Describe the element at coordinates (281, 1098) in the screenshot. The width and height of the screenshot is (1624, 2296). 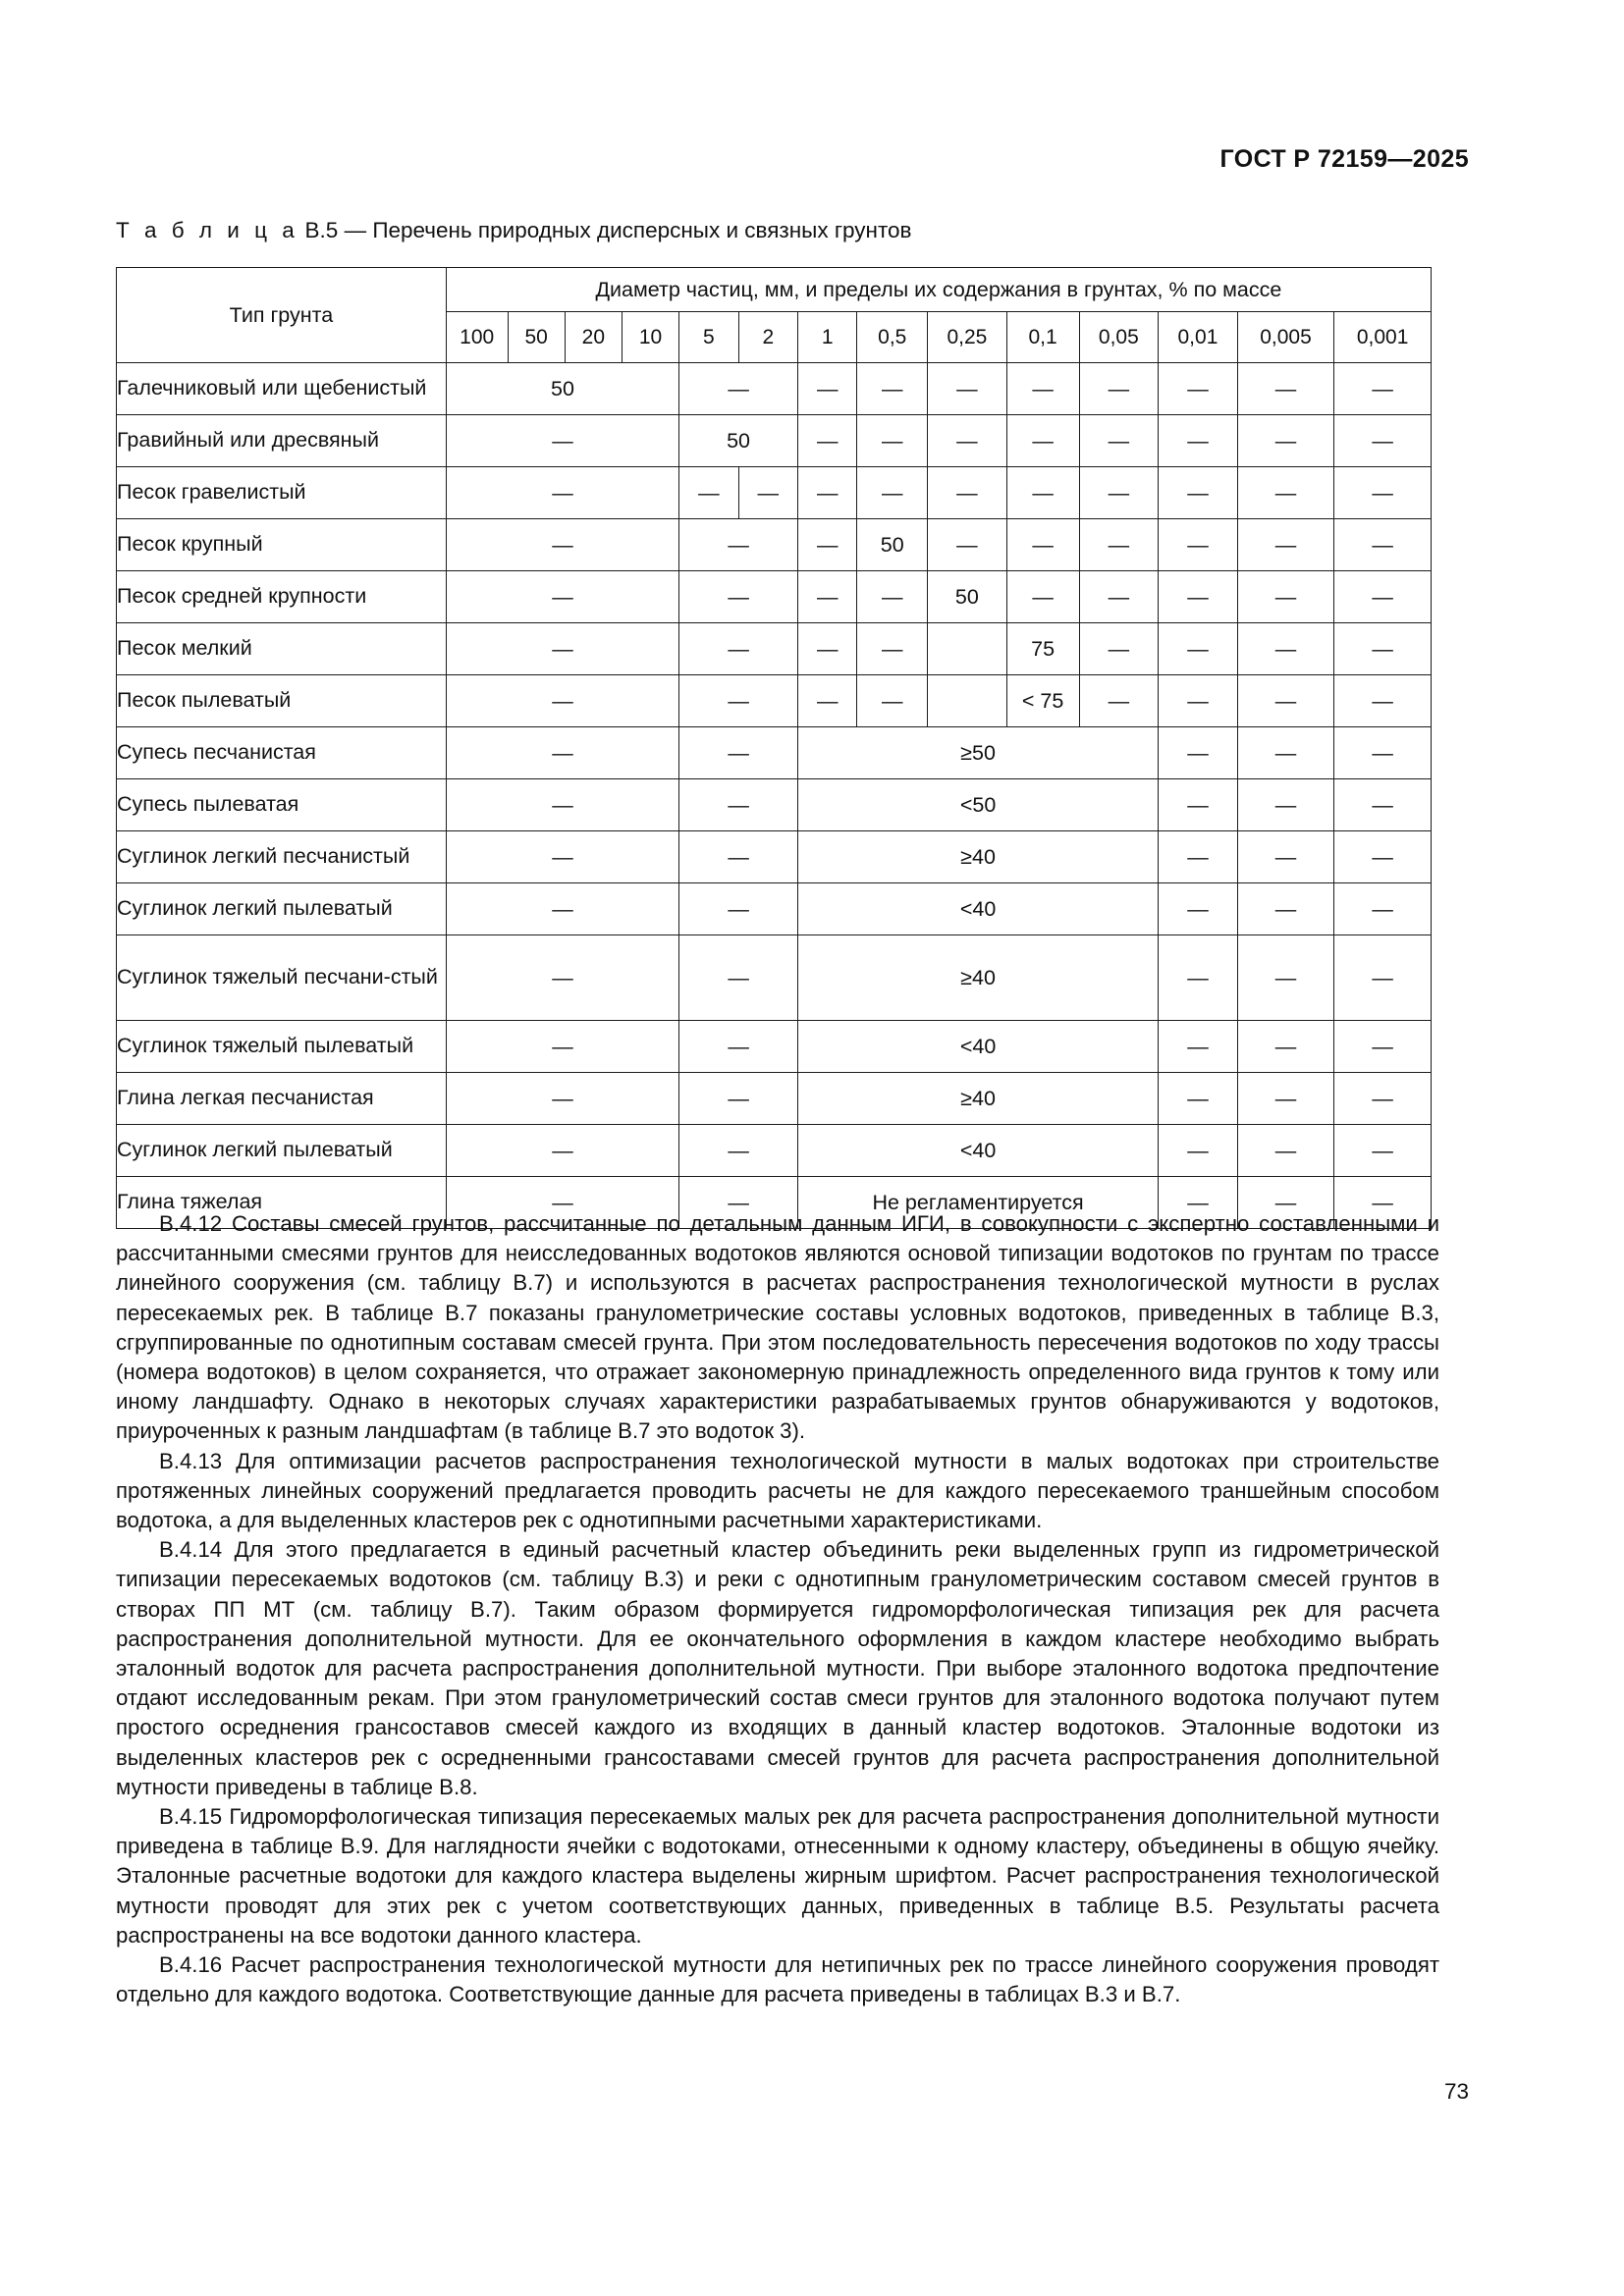
I see `row-ground-type: Глина легкая песчанистая` at that location.